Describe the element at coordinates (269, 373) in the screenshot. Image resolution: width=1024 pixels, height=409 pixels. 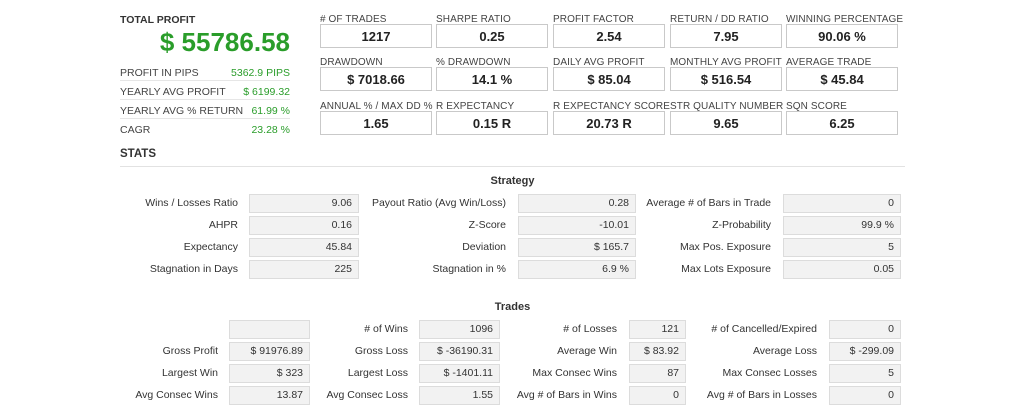
I see `trades-value: $ 323` at that location.